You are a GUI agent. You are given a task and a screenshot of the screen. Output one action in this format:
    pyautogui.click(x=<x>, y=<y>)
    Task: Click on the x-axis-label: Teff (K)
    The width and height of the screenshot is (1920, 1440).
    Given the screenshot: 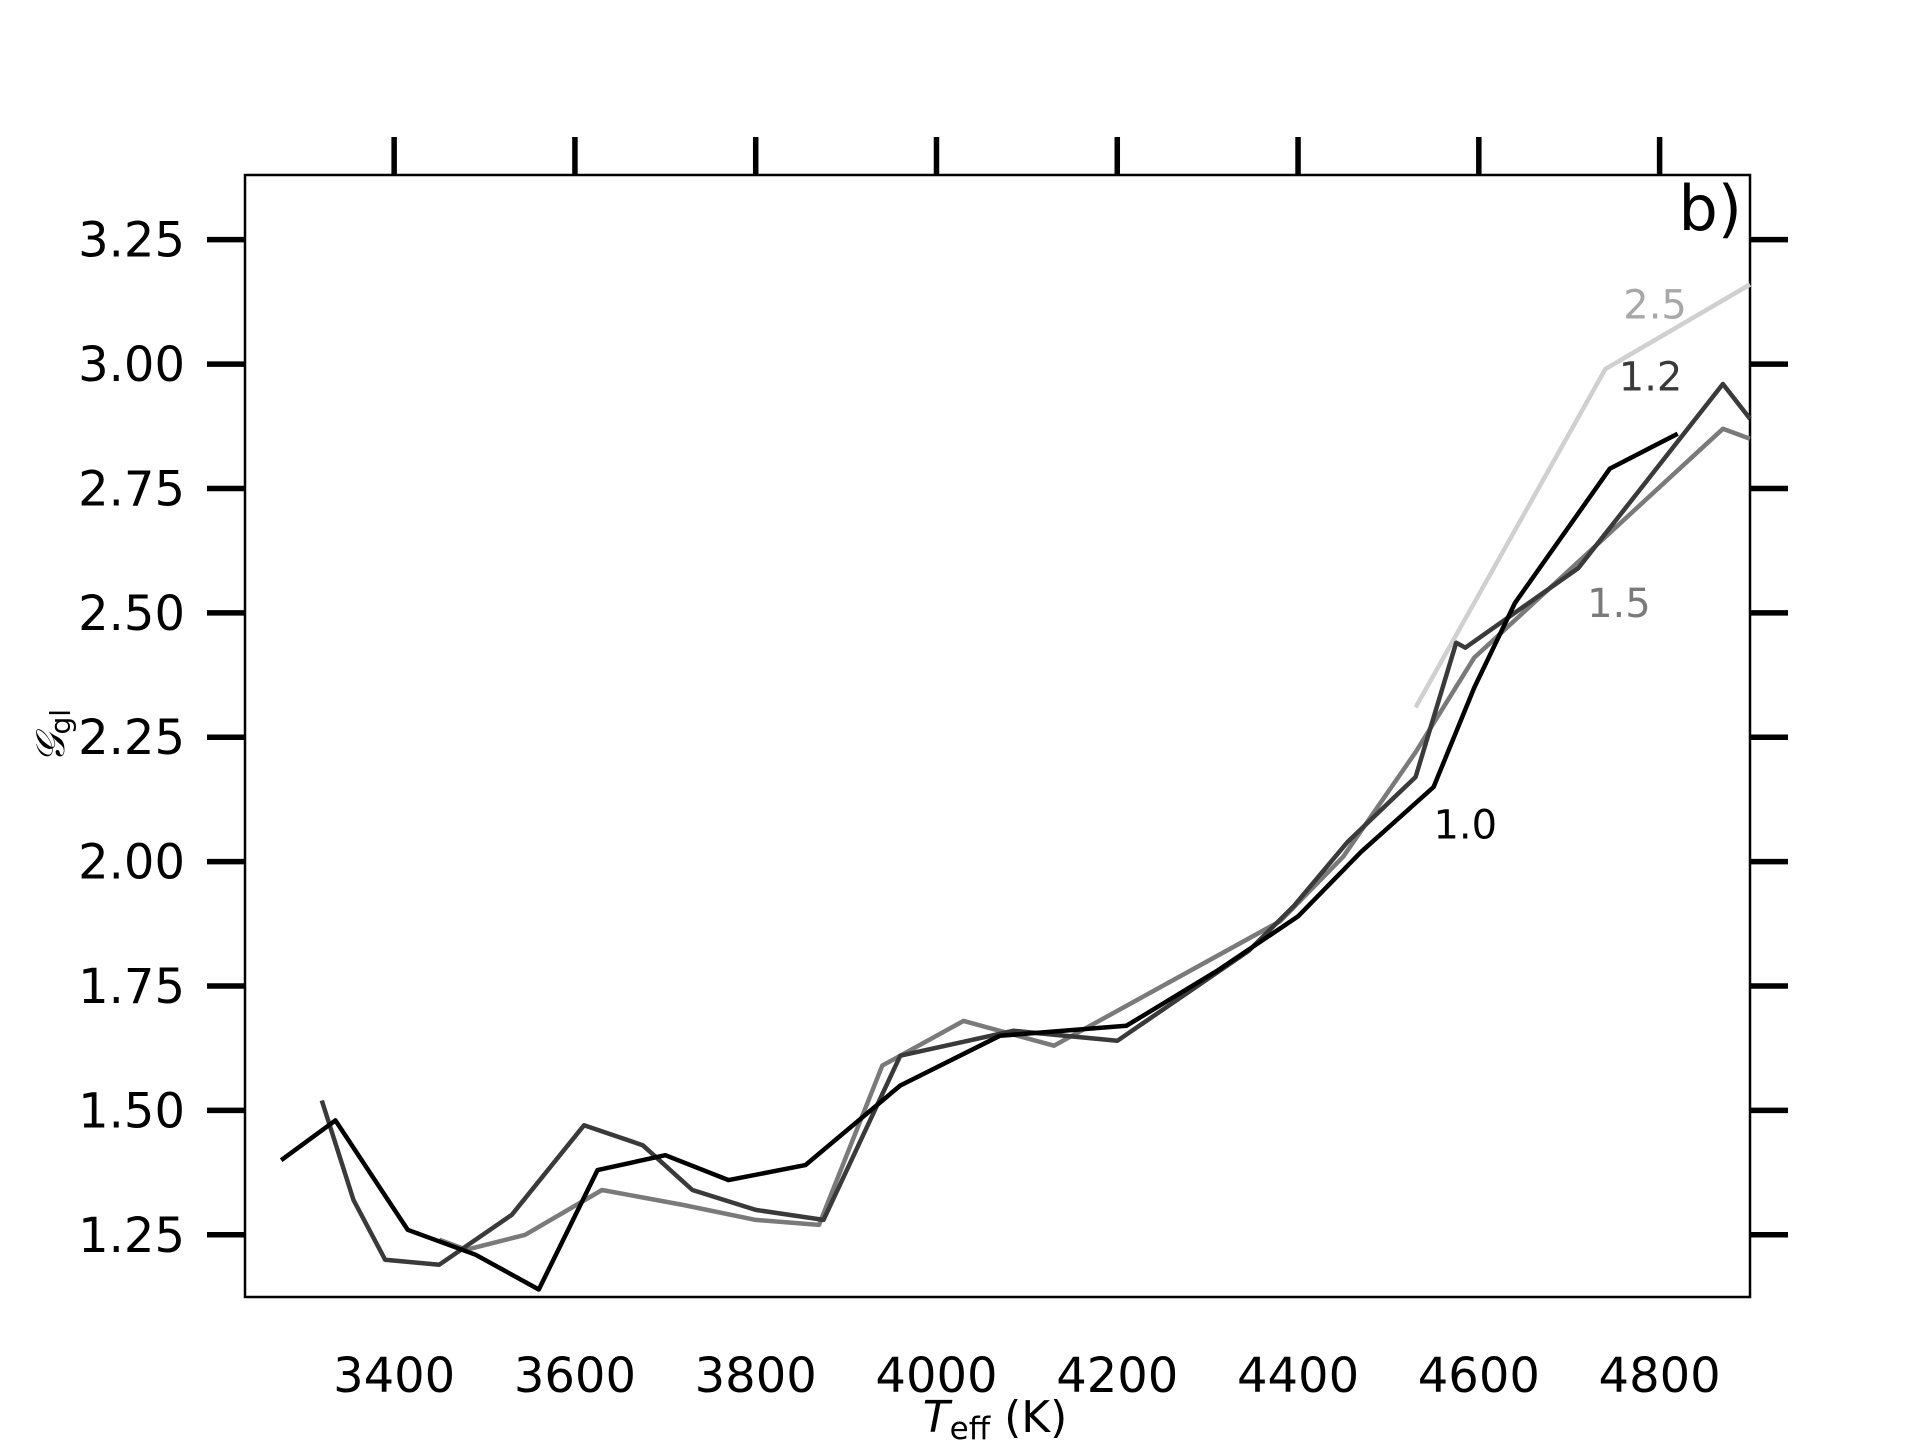 What is the action you would take?
    pyautogui.click(x=995, y=1416)
    